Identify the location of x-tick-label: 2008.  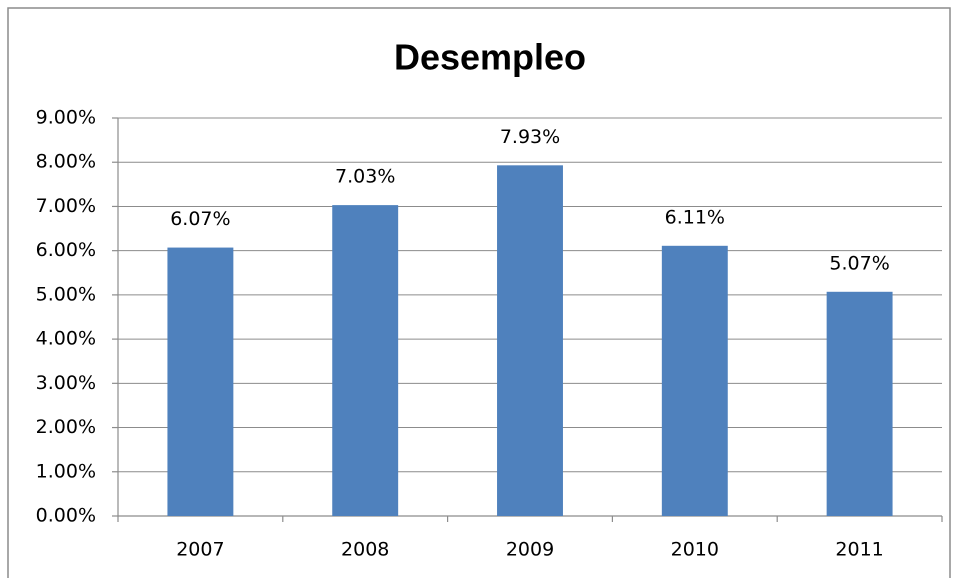
(365, 550).